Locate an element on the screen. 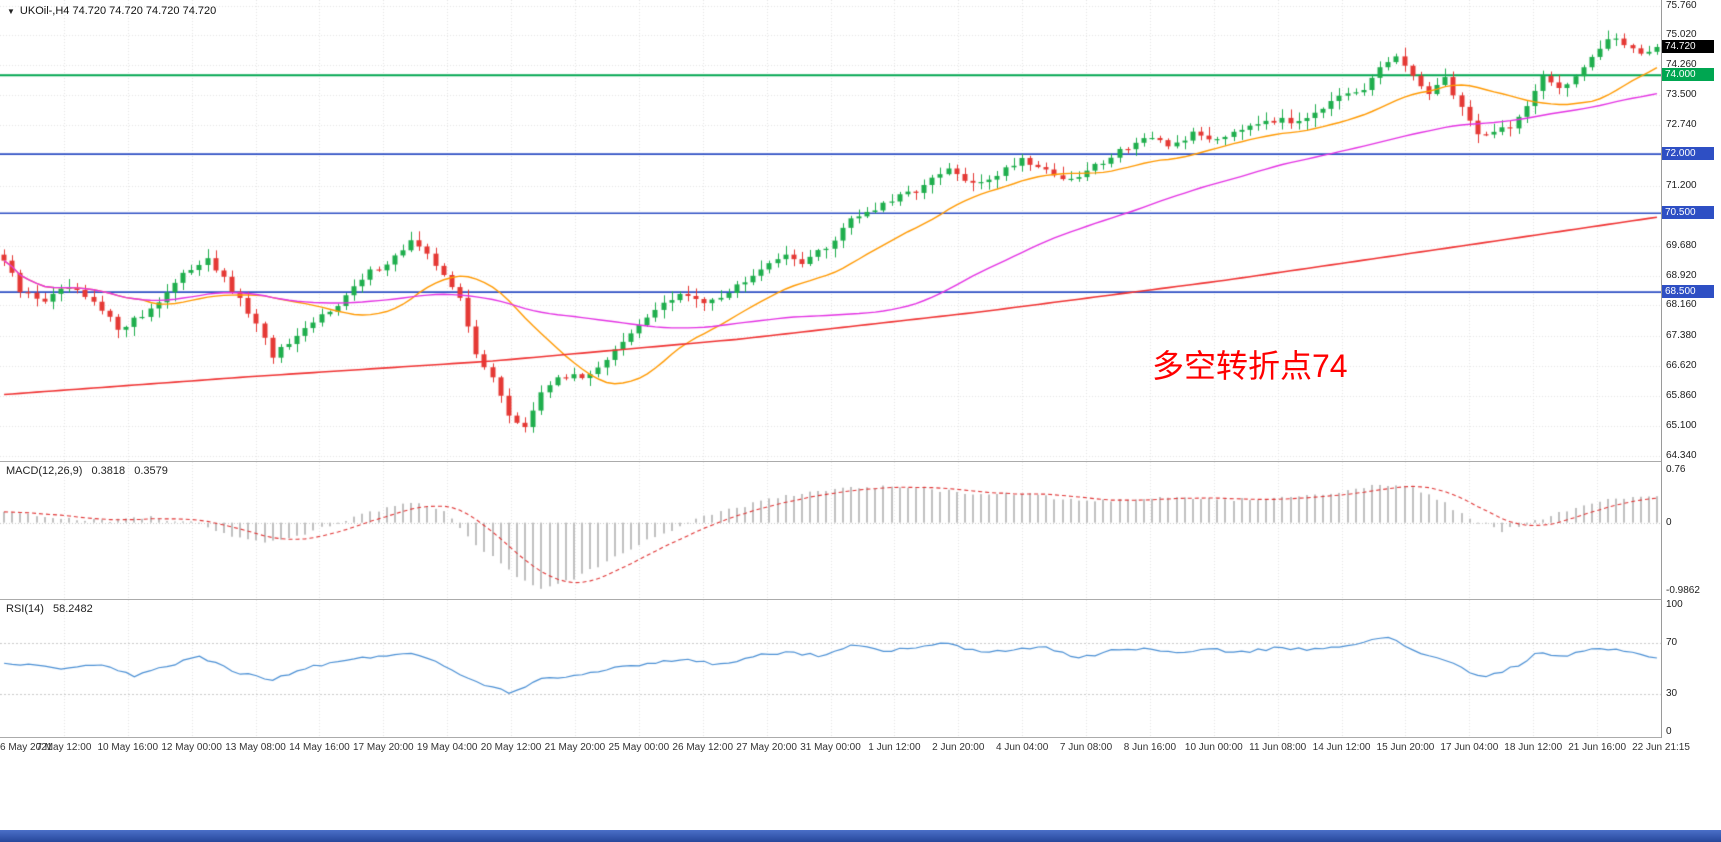 Image resolution: width=1721 pixels, height=842 pixels. time-axis-label: 17 Jun 04:00 is located at coordinates (1469, 747).